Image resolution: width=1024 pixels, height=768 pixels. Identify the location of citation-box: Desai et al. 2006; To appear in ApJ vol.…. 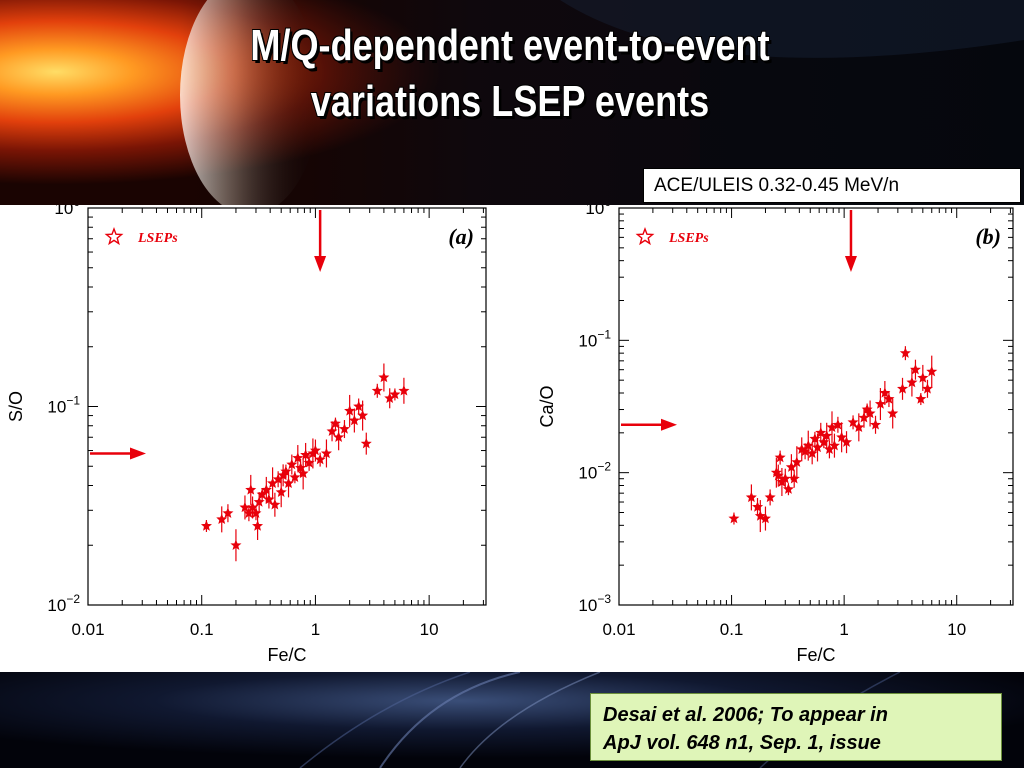
(796, 727).